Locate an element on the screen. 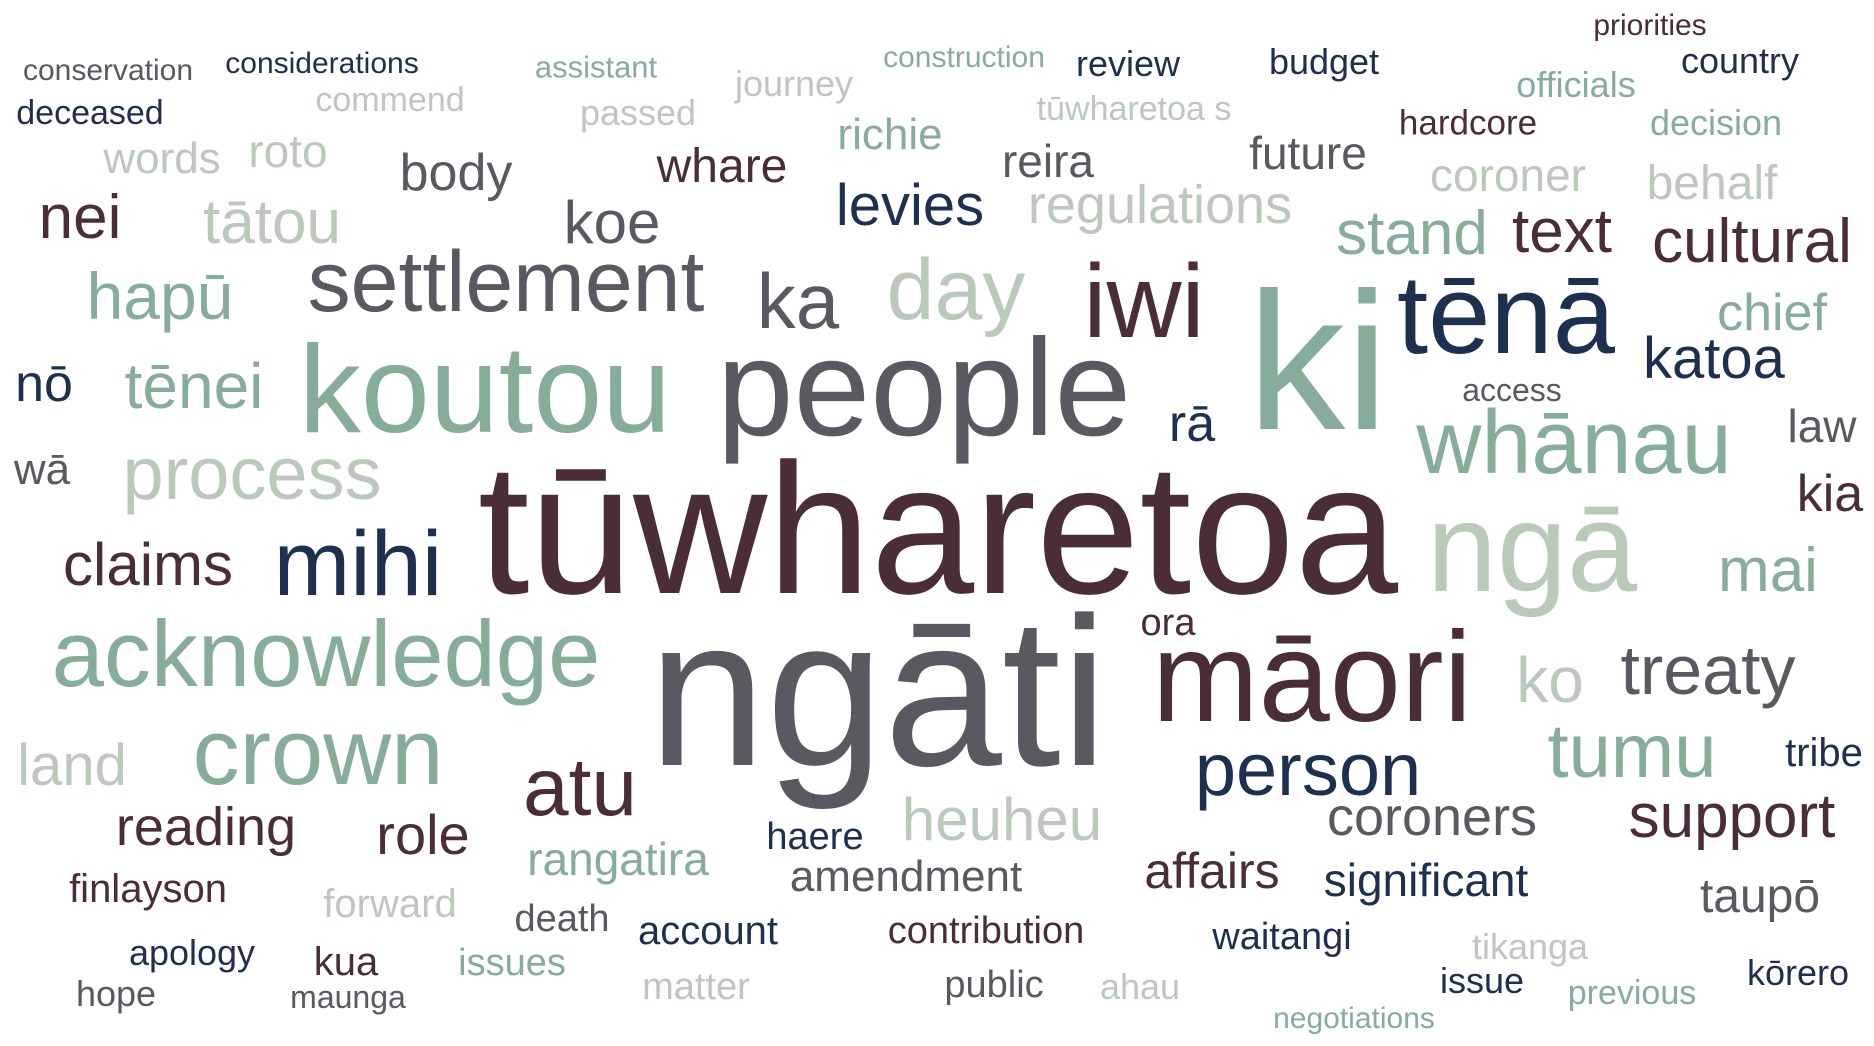  word-stand: stand is located at coordinates (1412, 233).